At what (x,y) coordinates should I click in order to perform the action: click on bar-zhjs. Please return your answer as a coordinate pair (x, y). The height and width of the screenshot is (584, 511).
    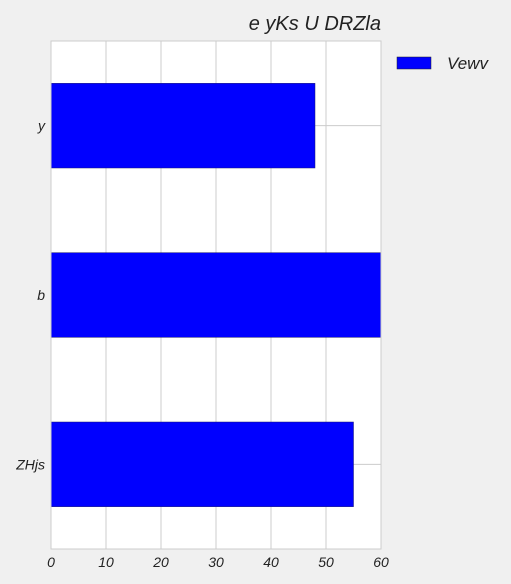
    Looking at the image, I should click on (202, 464).